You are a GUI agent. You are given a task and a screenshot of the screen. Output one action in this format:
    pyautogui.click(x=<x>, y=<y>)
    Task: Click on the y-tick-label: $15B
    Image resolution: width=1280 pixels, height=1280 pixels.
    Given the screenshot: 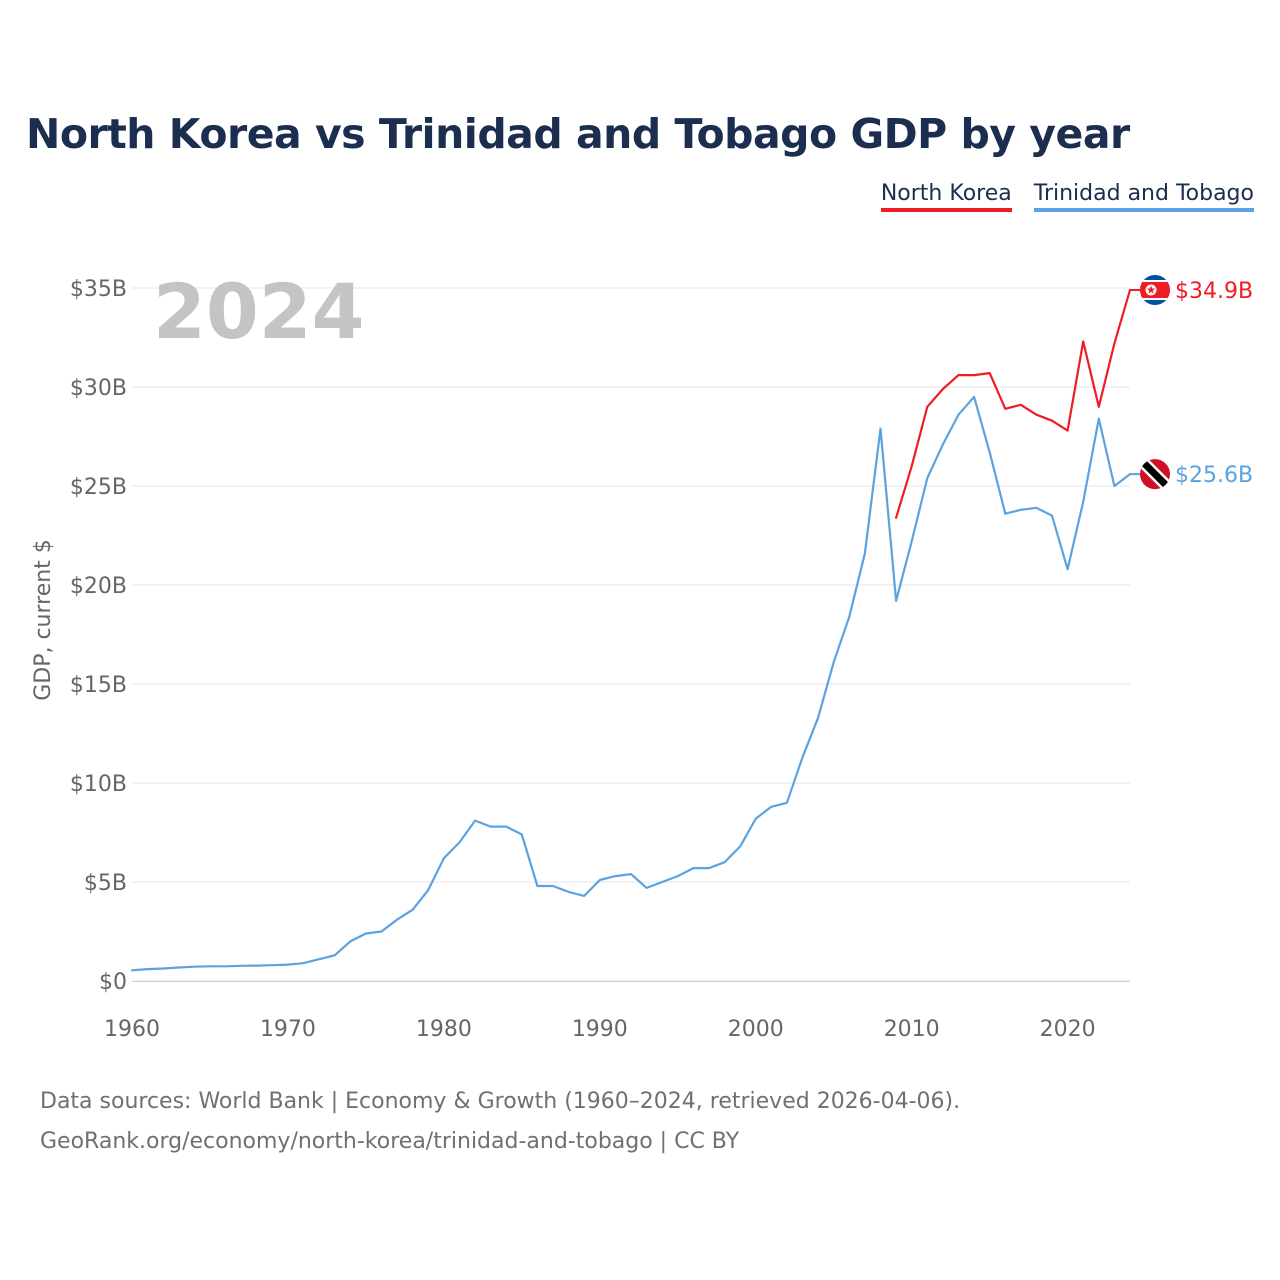 What is the action you would take?
    pyautogui.click(x=98, y=685)
    